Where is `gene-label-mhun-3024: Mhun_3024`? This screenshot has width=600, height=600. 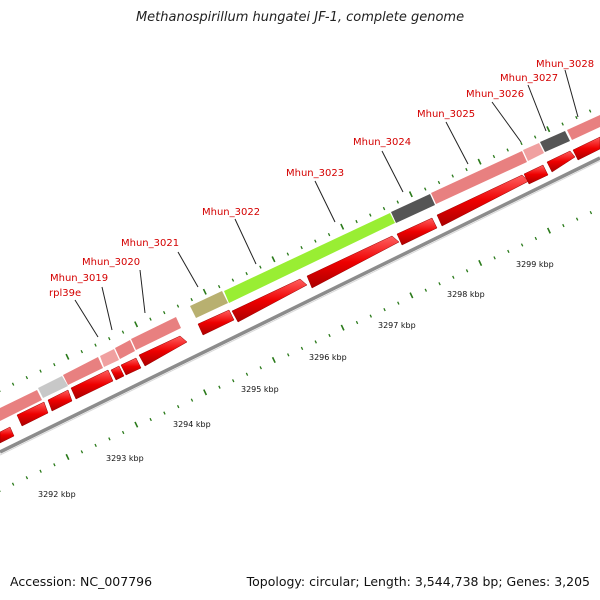
gene-label-mhun-3024: Mhun_3024 is located at coordinates (382, 142).